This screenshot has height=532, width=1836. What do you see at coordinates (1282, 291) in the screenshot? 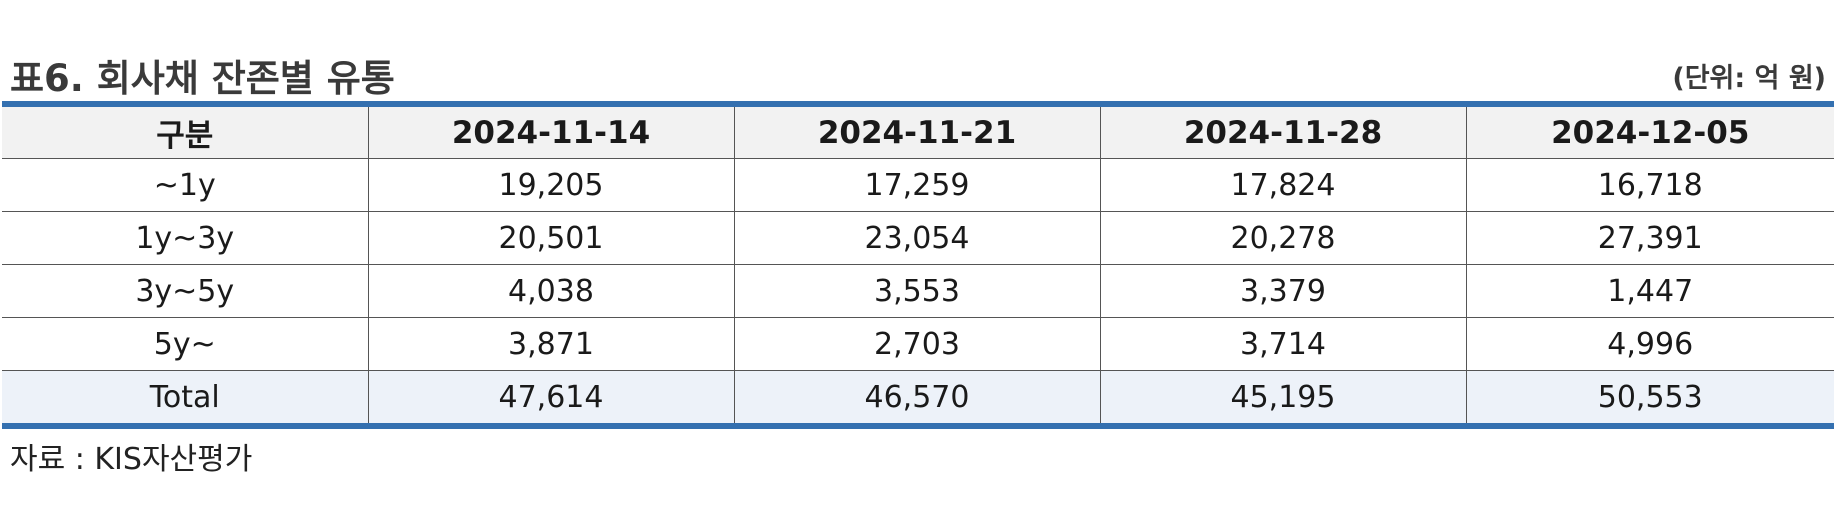
I see `table-cell: 3,379` at bounding box center [1282, 291].